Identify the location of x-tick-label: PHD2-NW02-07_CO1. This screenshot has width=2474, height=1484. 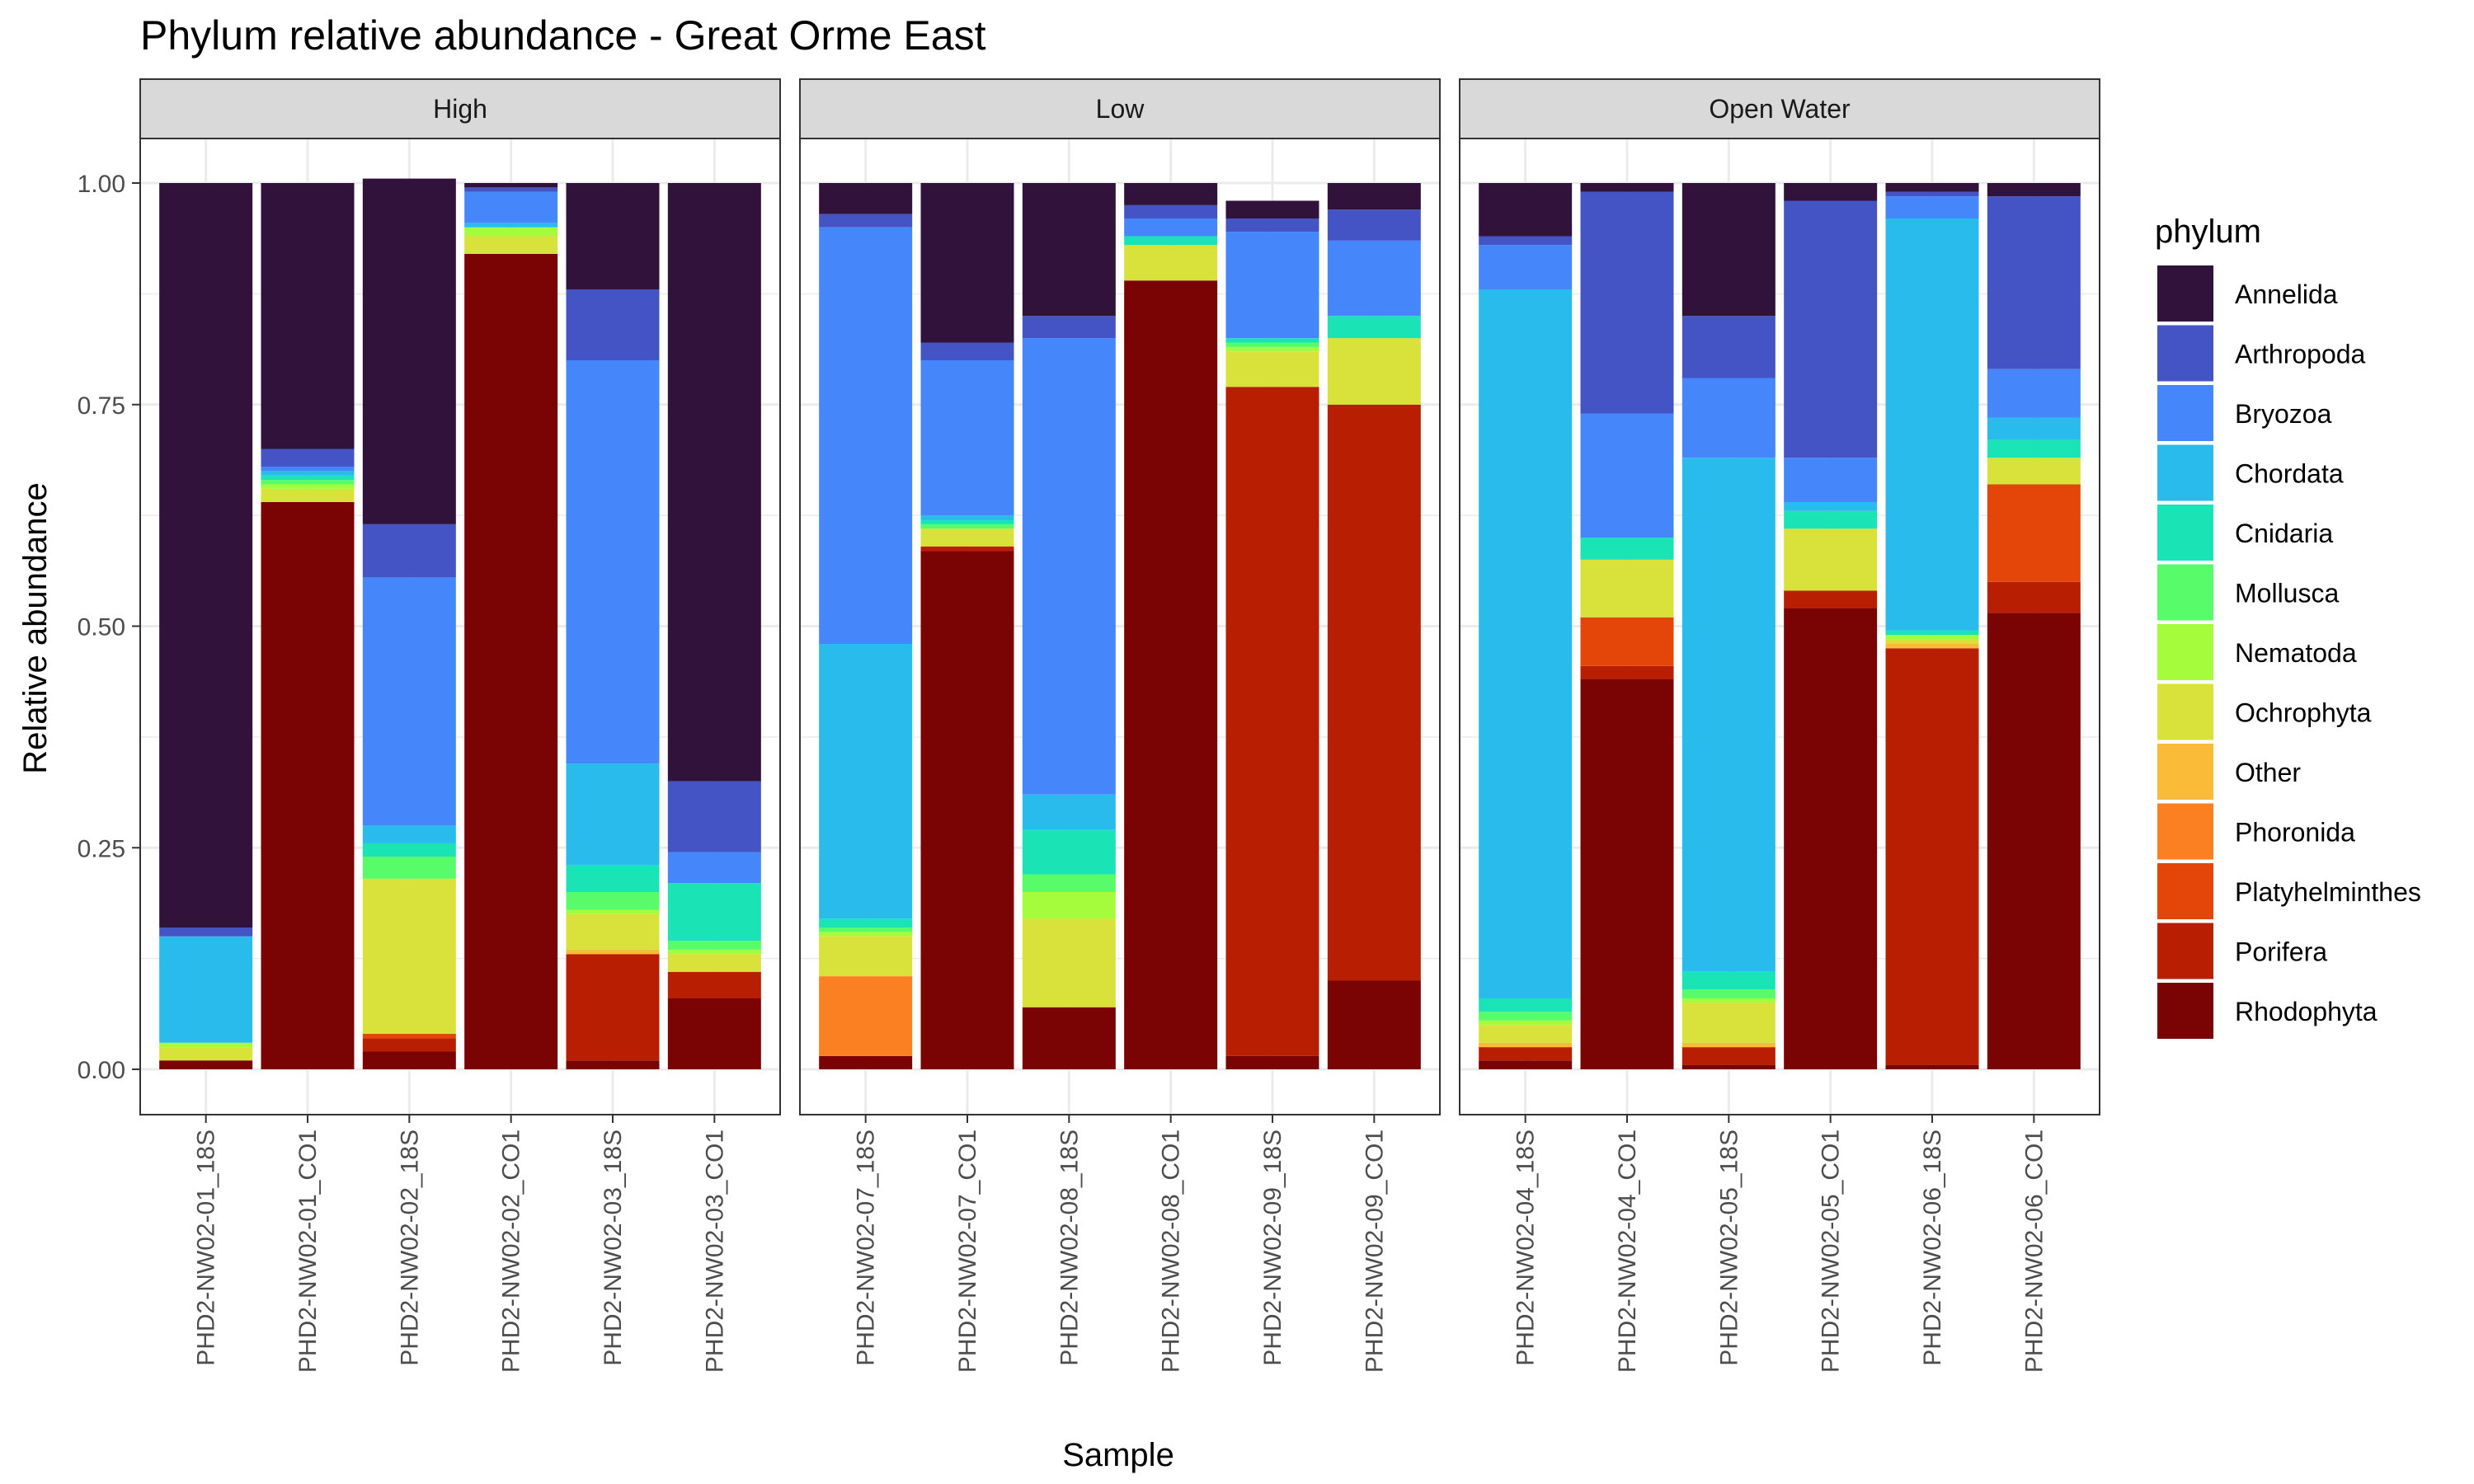
(967, 1251).